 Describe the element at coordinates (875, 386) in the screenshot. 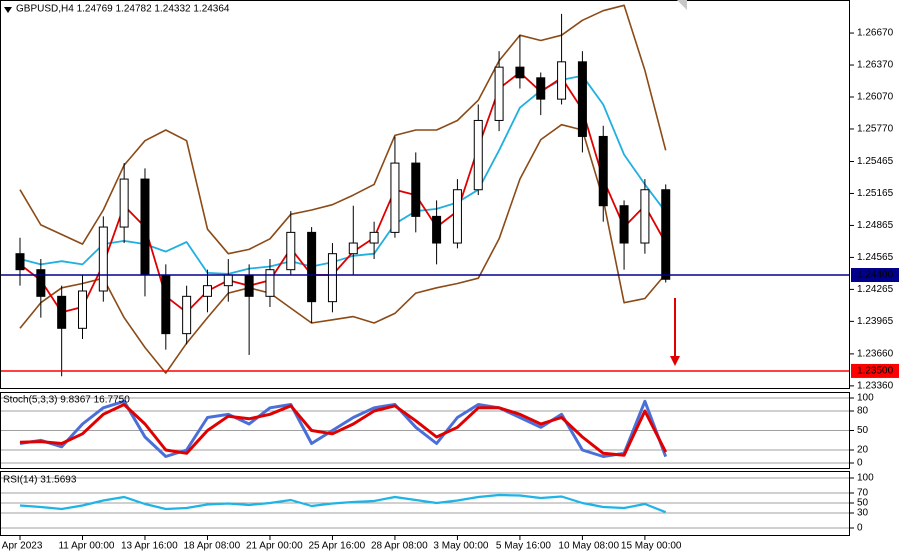

I see `y-tick-label: 1.23360` at that location.